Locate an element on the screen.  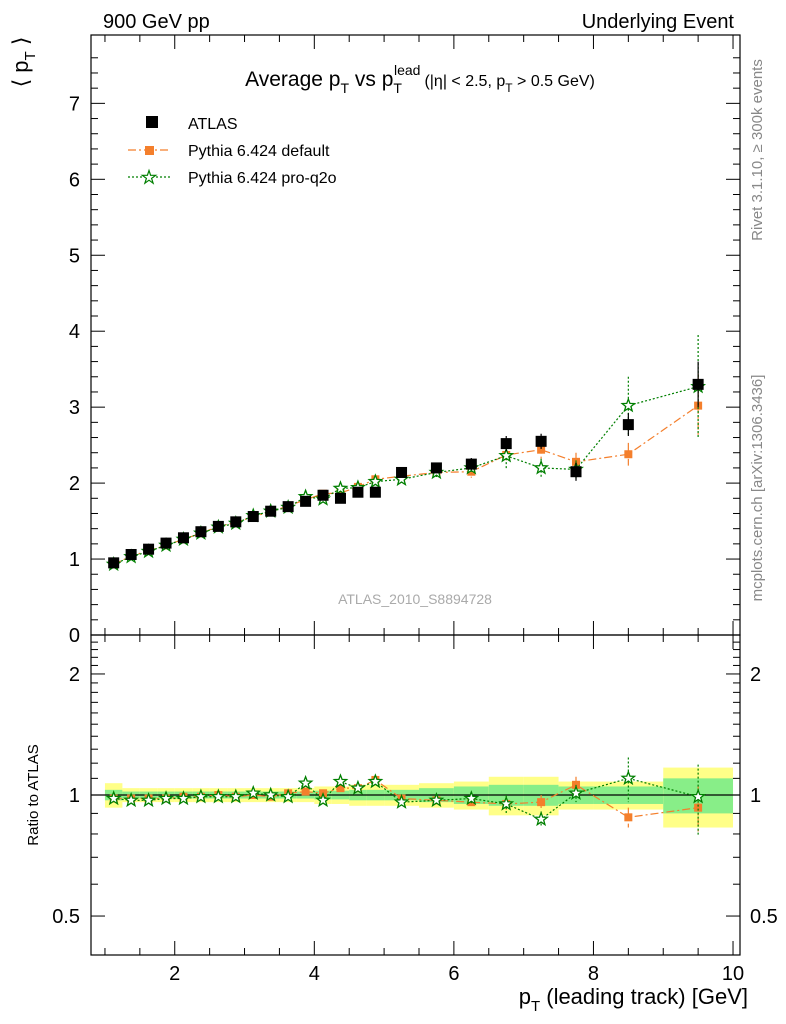
ratio-y-tick-label-left: 2 is located at coordinates (74, 675).